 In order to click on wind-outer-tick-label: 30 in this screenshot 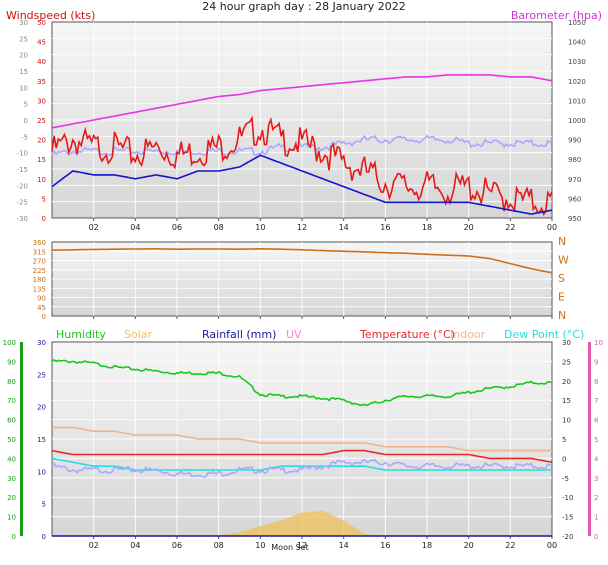, I will do `click(23, 23)`.